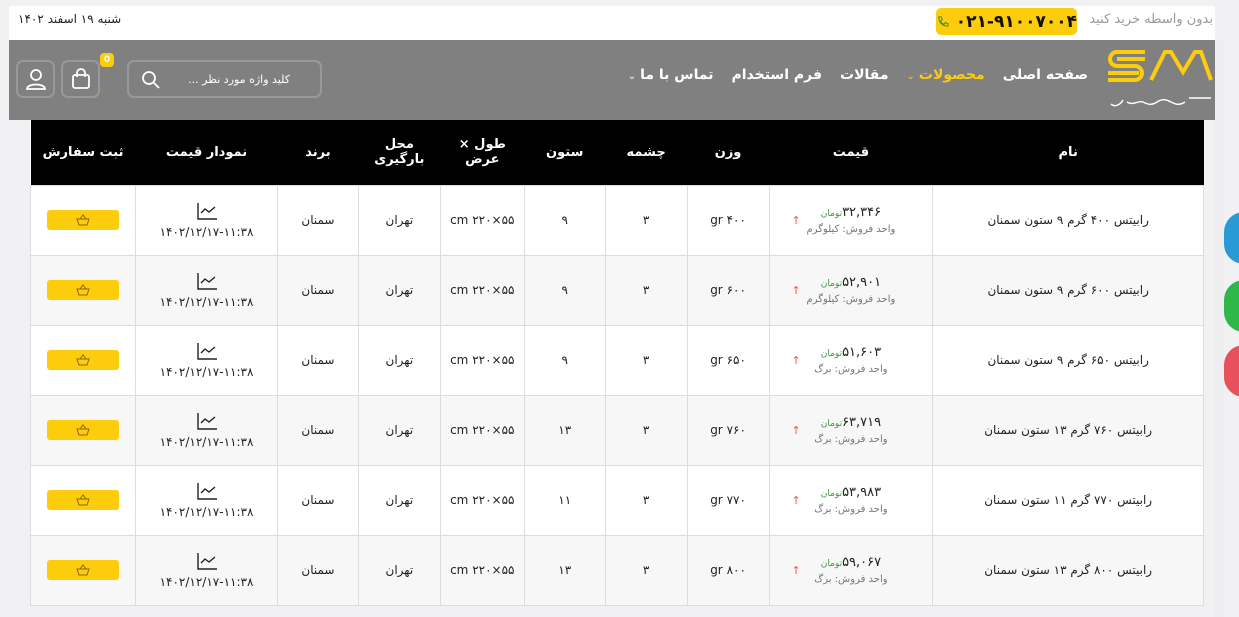  I want to click on weight: ۸۰۰ gr, so click(728, 570).